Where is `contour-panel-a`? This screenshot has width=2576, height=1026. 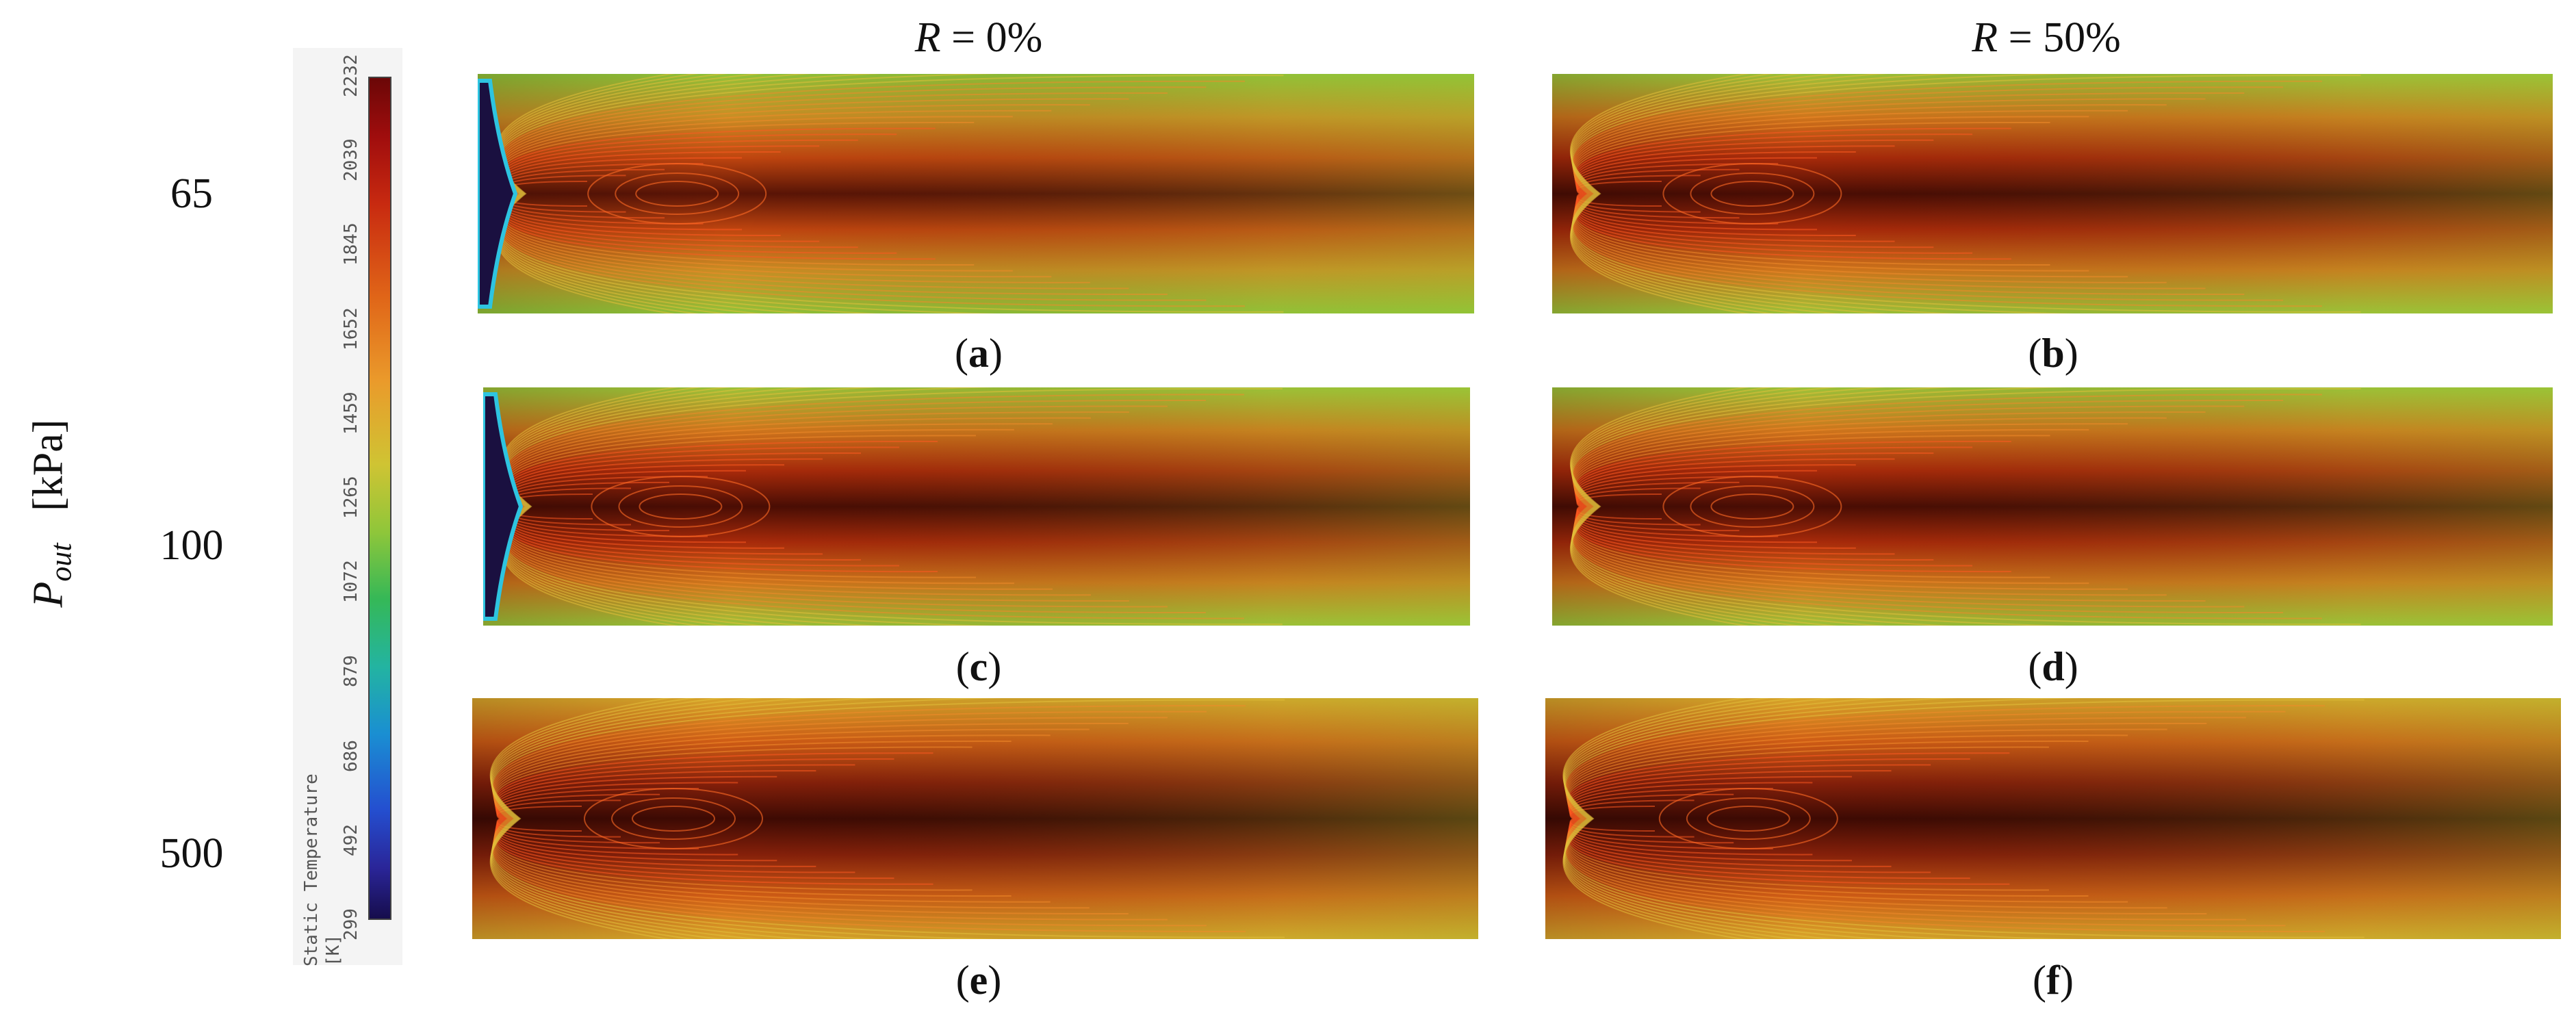
contour-panel-a is located at coordinates (976, 194).